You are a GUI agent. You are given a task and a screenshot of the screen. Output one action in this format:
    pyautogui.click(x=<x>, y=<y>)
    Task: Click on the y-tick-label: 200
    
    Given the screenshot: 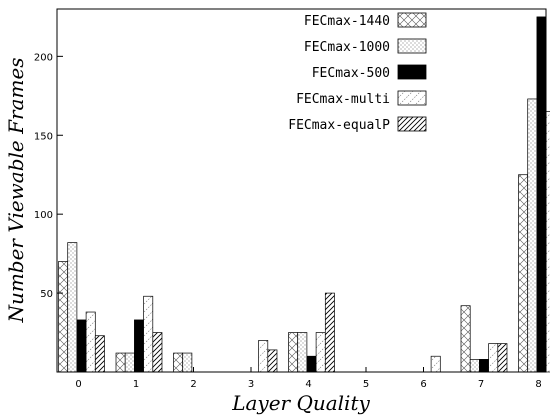 What is the action you would take?
    pyautogui.click(x=43, y=57)
    